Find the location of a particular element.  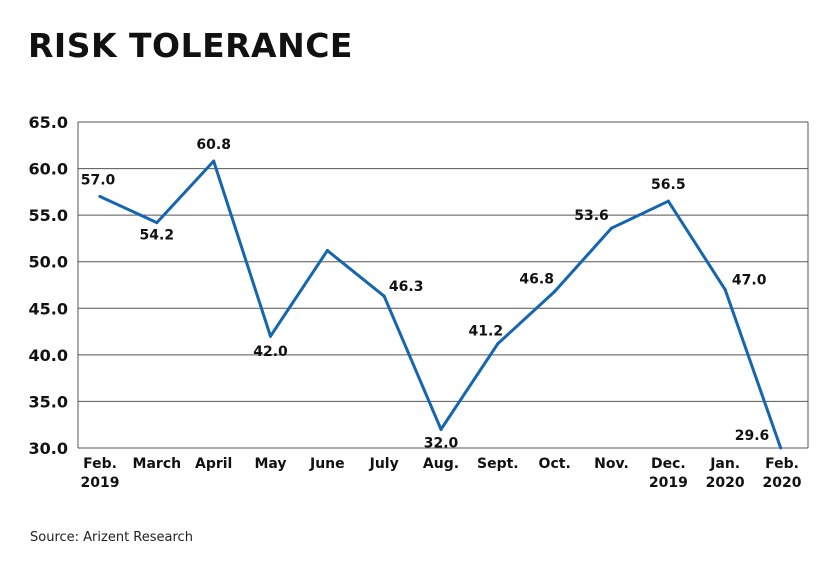

y-tick-label: 35.0 is located at coordinates (48, 401).